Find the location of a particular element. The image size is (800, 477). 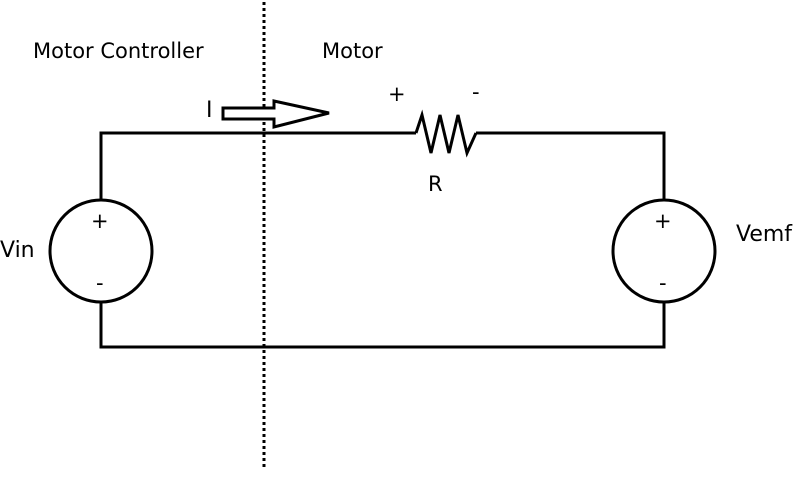

resistor-plus-label: + is located at coordinates (397, 94).